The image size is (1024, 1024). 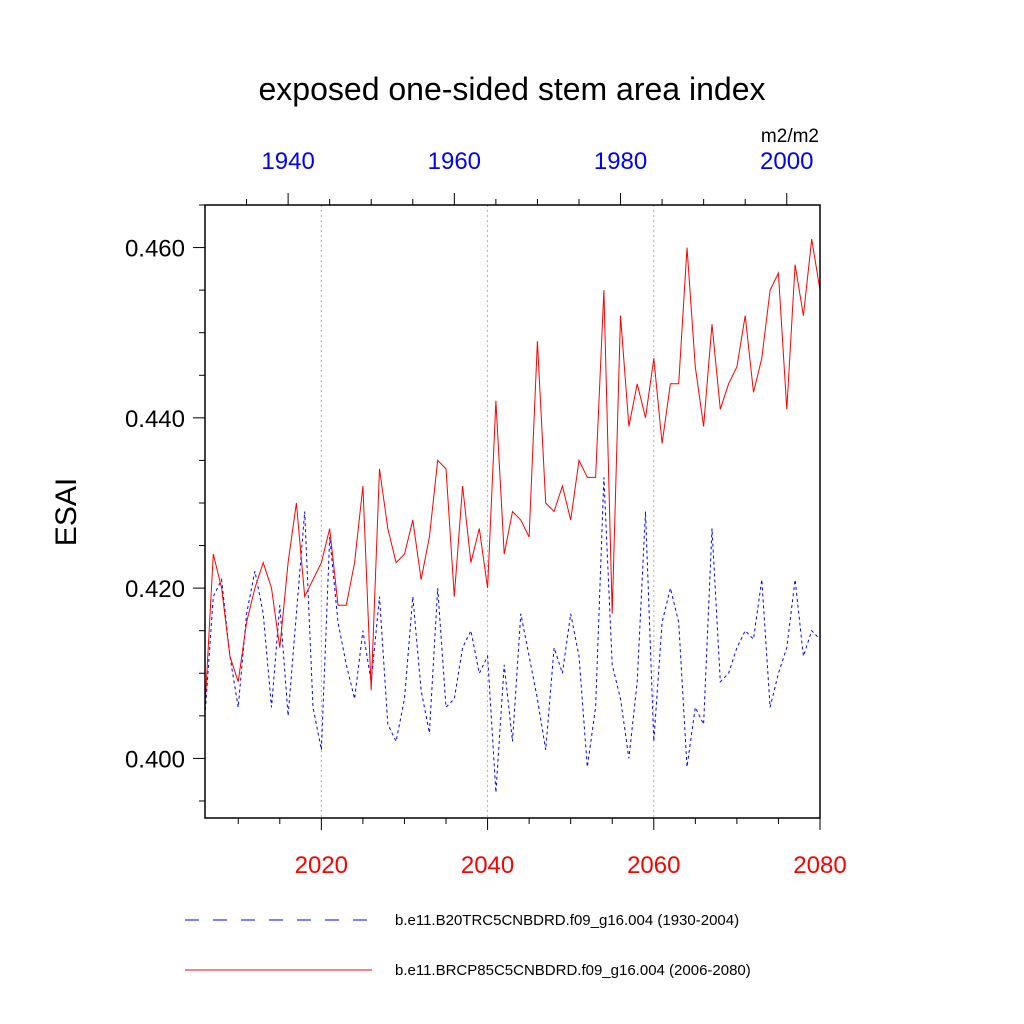 I want to click on bottom-tick-label-2060: 2060, so click(x=653, y=865).